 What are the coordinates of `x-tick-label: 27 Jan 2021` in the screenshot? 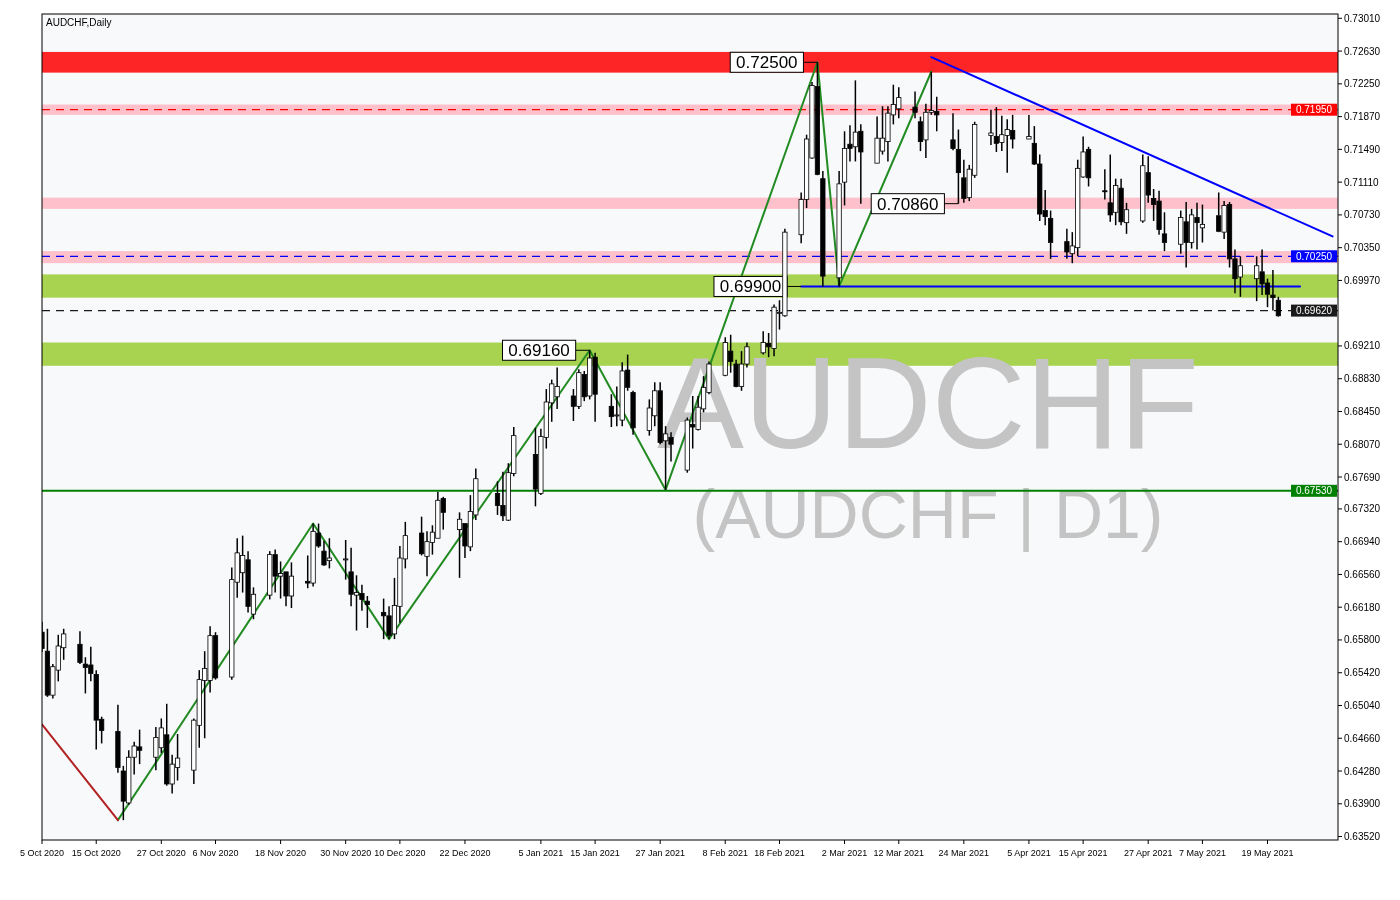 It's located at (660, 853).